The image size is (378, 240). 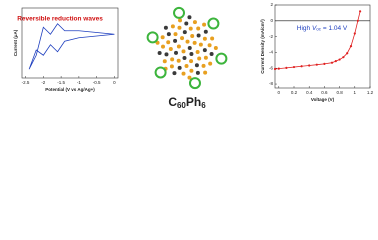 What do you see at coordinates (70, 89) in the screenshot?
I see `x-axis-label: Potential (V vs Ag/Ag+)` at bounding box center [70, 89].